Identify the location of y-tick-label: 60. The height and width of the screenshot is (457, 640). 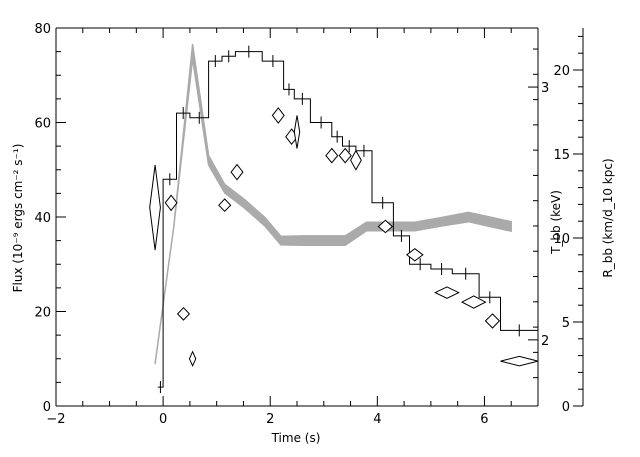
(42, 124).